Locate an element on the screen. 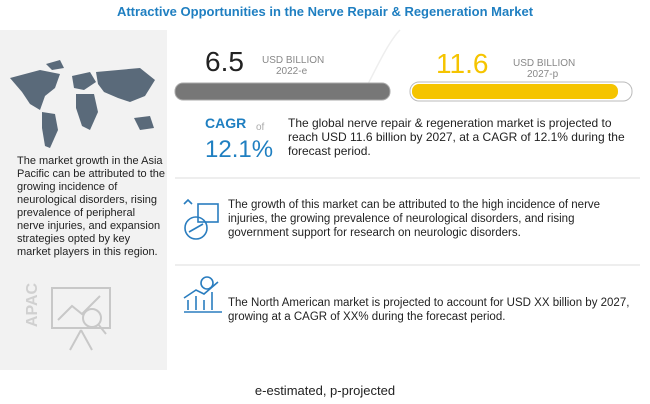  footnote: e-estimated, p-projected is located at coordinates (325, 390).